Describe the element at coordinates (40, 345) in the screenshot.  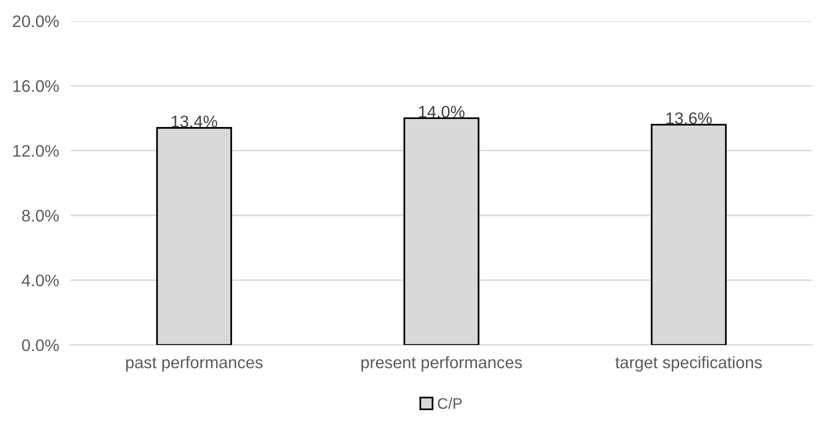
I see `y-tick-label: 0.0%` at that location.